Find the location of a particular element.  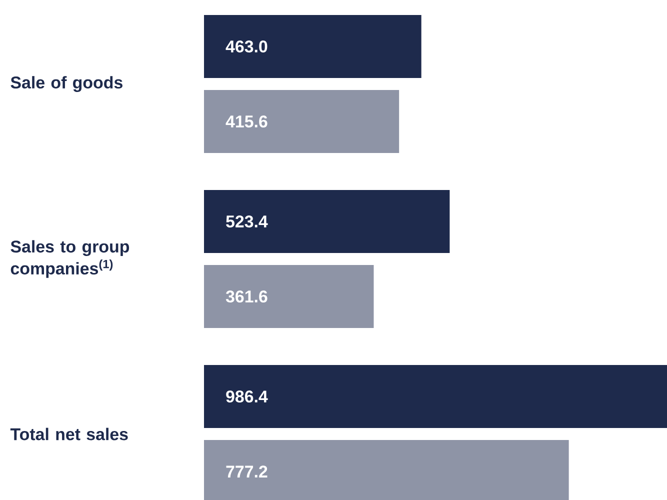

data-label: 523.4 is located at coordinates (247, 222).